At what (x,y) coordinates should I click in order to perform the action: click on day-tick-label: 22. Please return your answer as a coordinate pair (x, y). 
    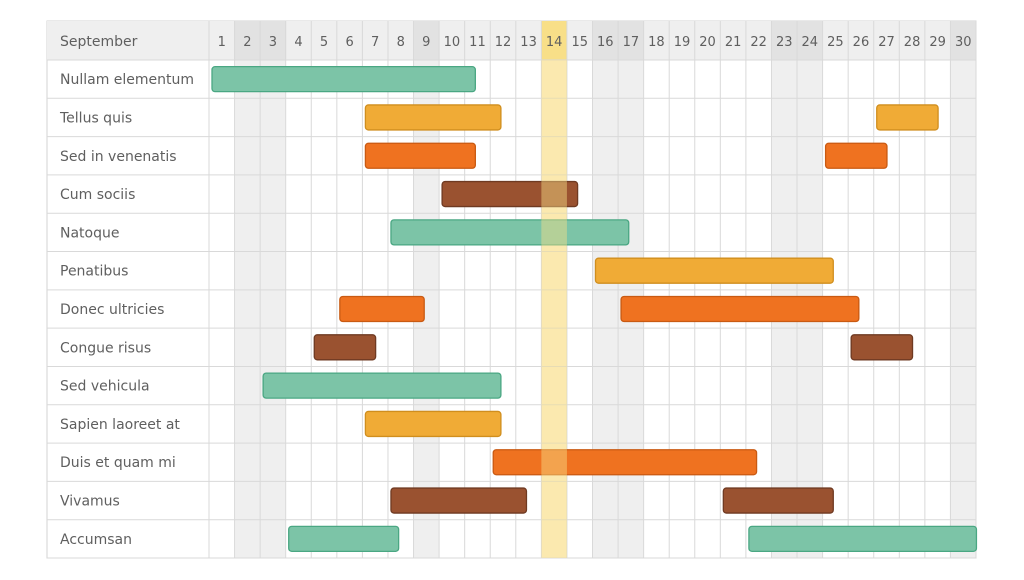
    Looking at the image, I should click on (758, 42).